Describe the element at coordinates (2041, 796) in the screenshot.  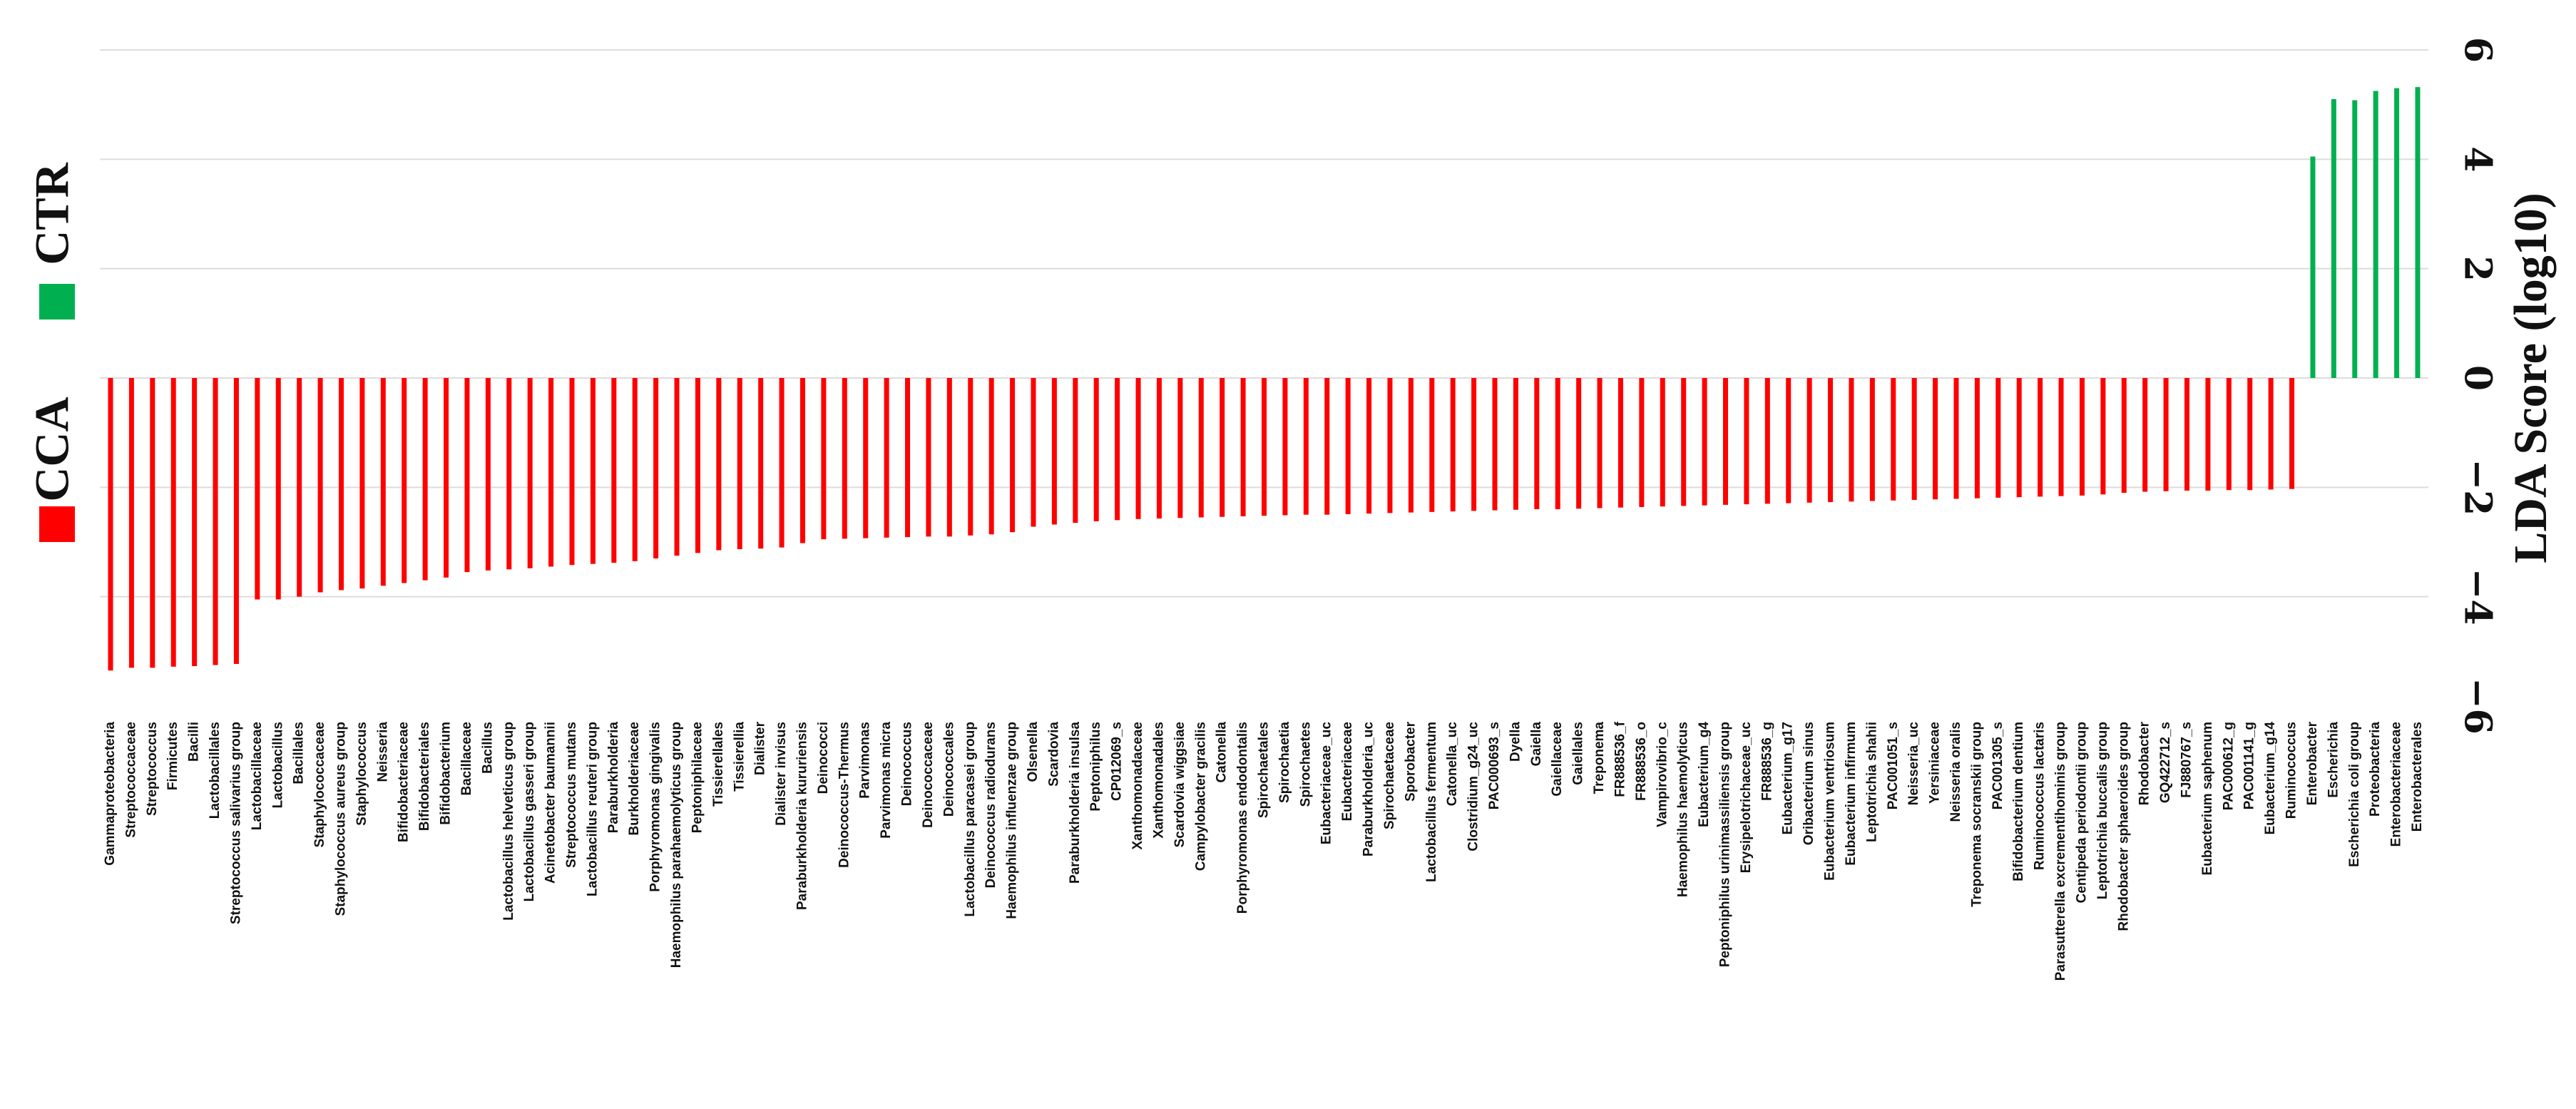
I see `category-label: Ruminococcus lactaris` at that location.